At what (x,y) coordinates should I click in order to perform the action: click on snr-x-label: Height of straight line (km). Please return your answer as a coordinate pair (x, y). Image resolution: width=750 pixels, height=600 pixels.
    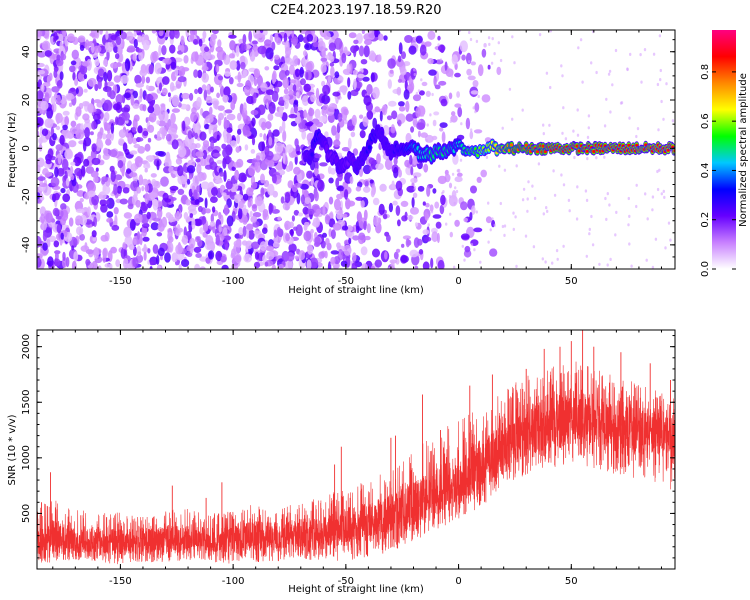
    Looking at the image, I should click on (356, 589).